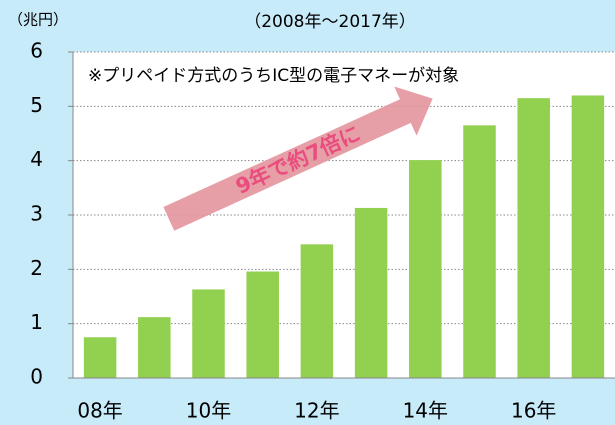  I want to click on y-unit: （兆円）, so click(38, 20).